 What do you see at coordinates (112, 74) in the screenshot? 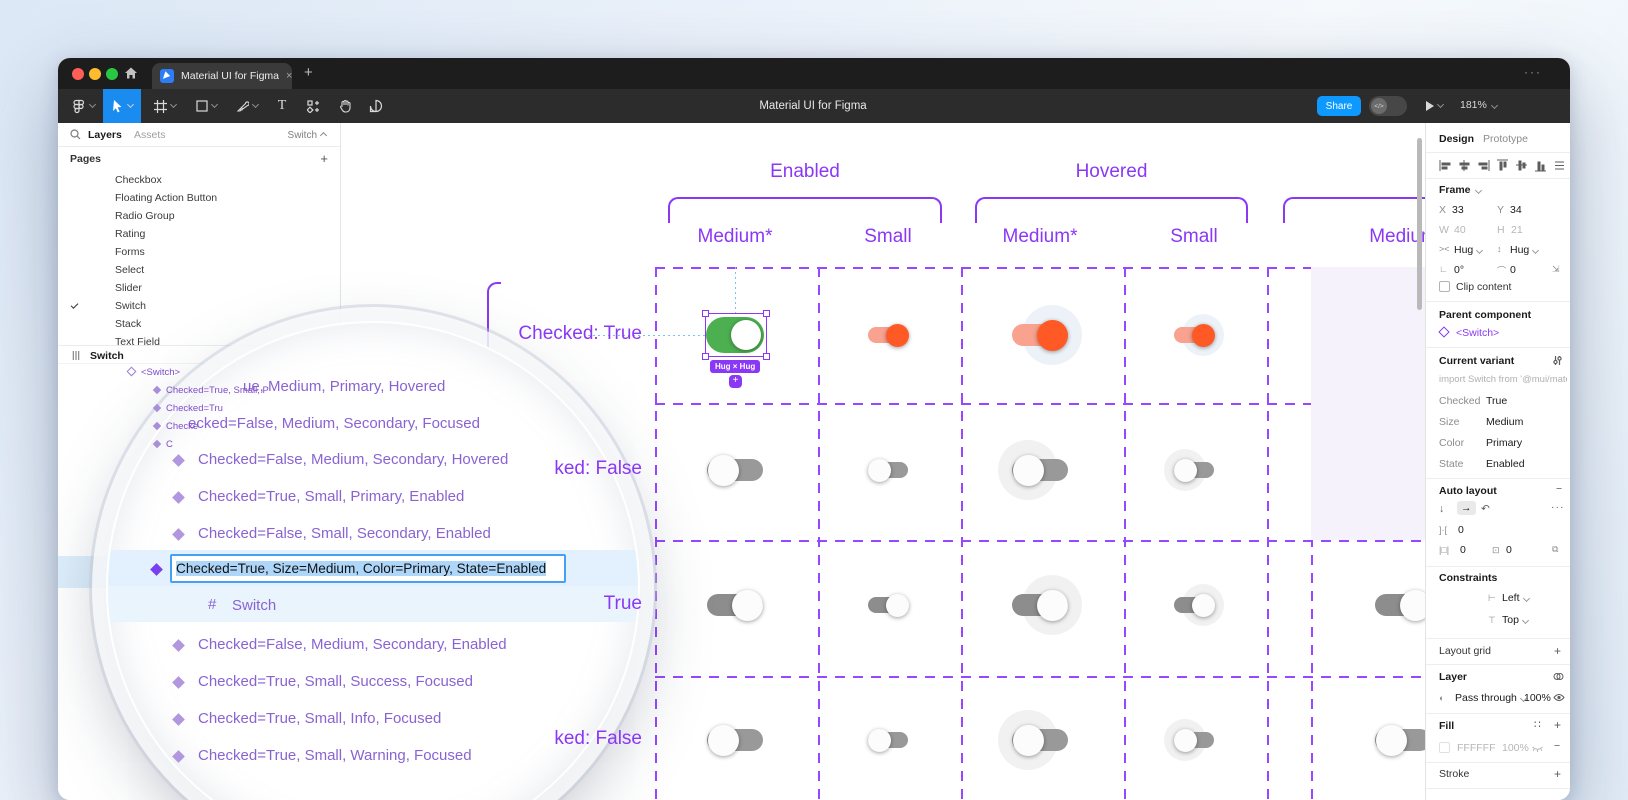
I see `maximize-window-button` at bounding box center [112, 74].